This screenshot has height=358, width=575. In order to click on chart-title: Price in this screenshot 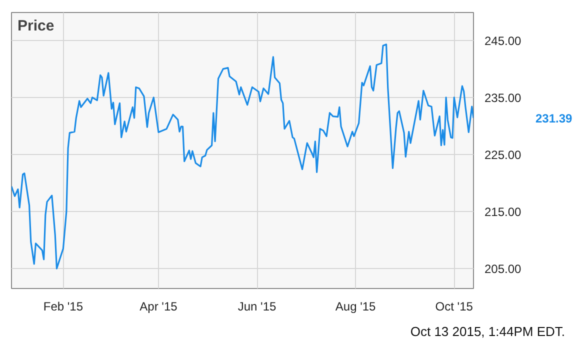, I will do `click(36, 26)`.